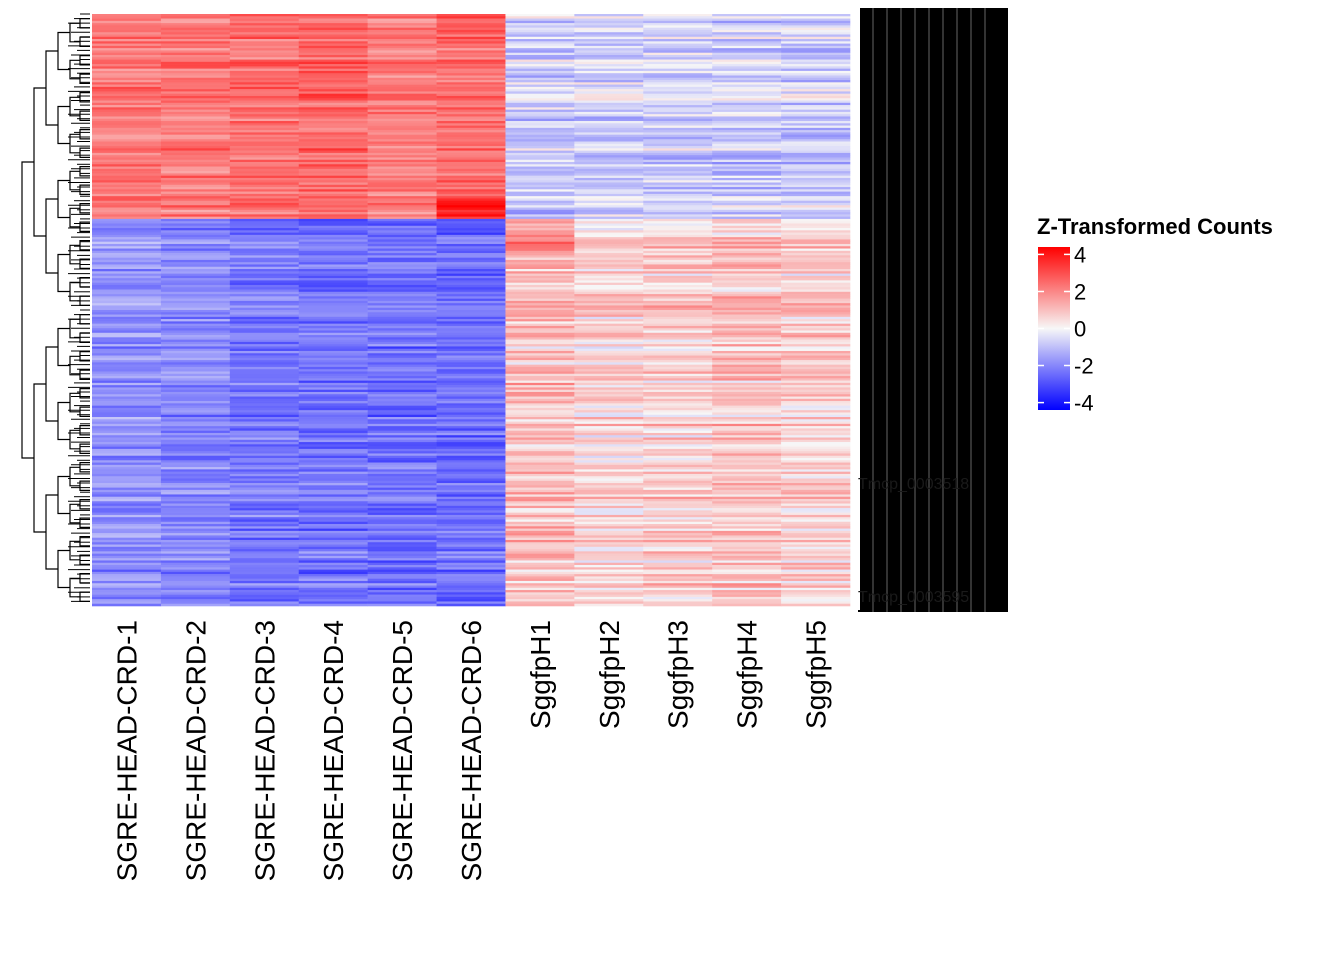 The width and height of the screenshot is (1344, 960). What do you see at coordinates (747, 674) in the screenshot?
I see `column-label: SggfpH4` at bounding box center [747, 674].